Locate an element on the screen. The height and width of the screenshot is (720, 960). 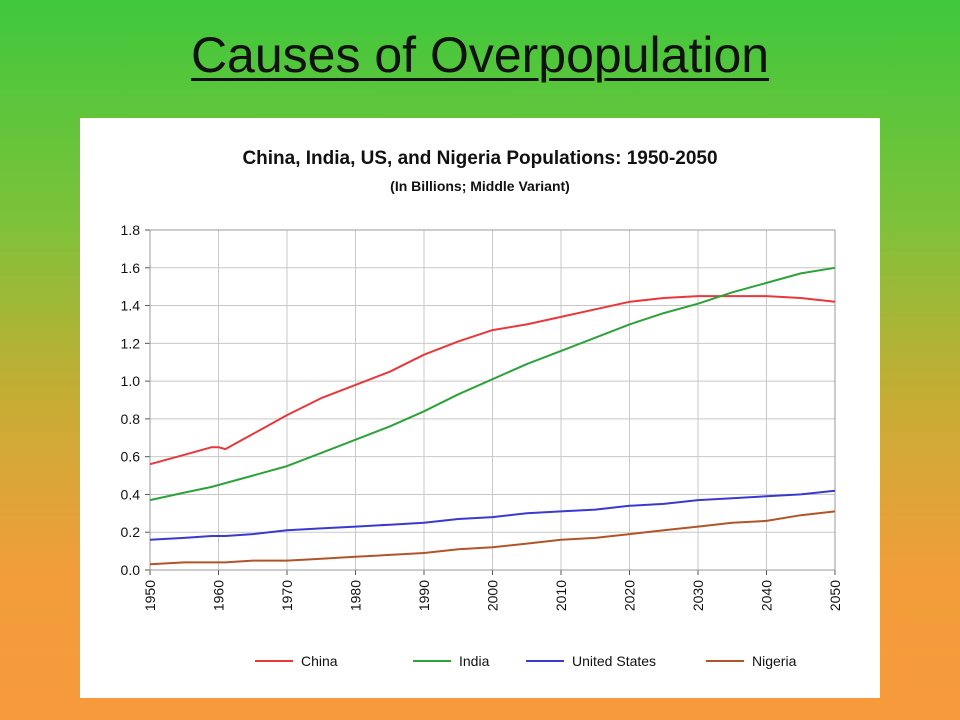
x-tick-label: 1970 is located at coordinates (287, 595).